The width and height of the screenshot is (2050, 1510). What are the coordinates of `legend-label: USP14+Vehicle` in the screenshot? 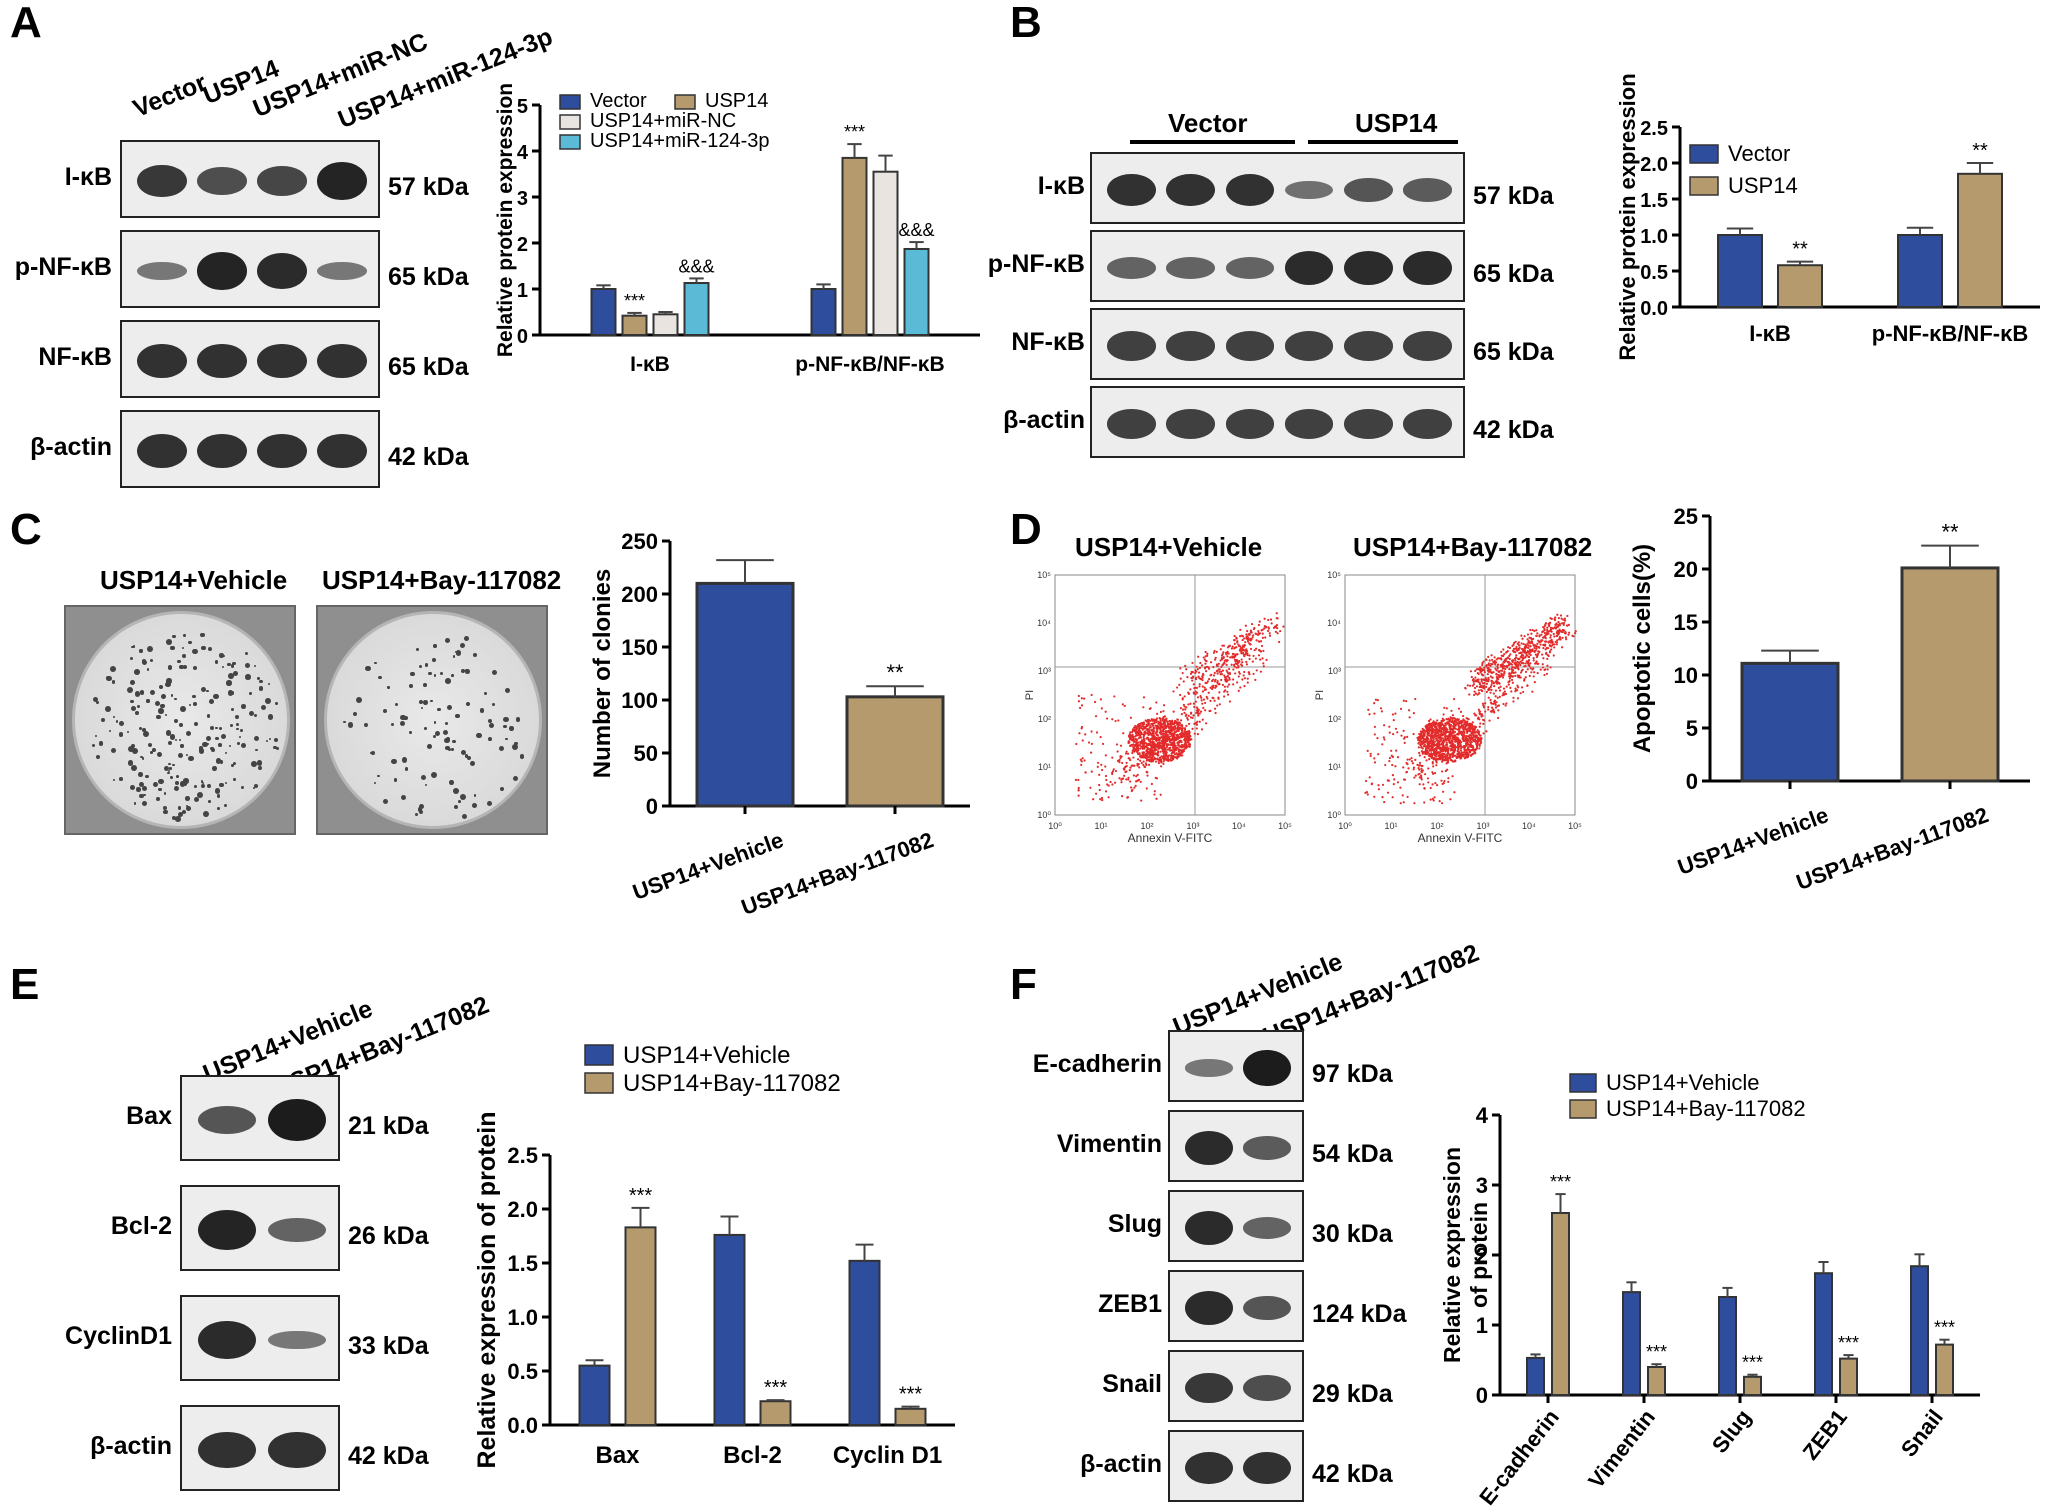 It's located at (1683, 1082).